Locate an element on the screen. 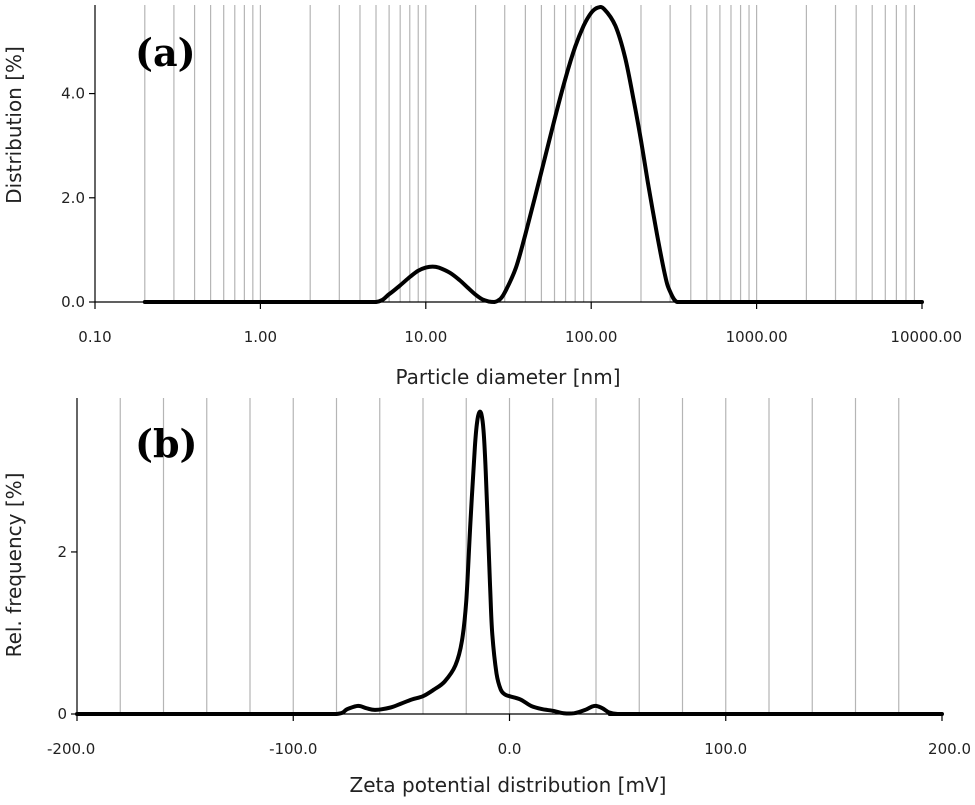  panel-b-x-tick-label: 200.0 is located at coordinates (949, 749).